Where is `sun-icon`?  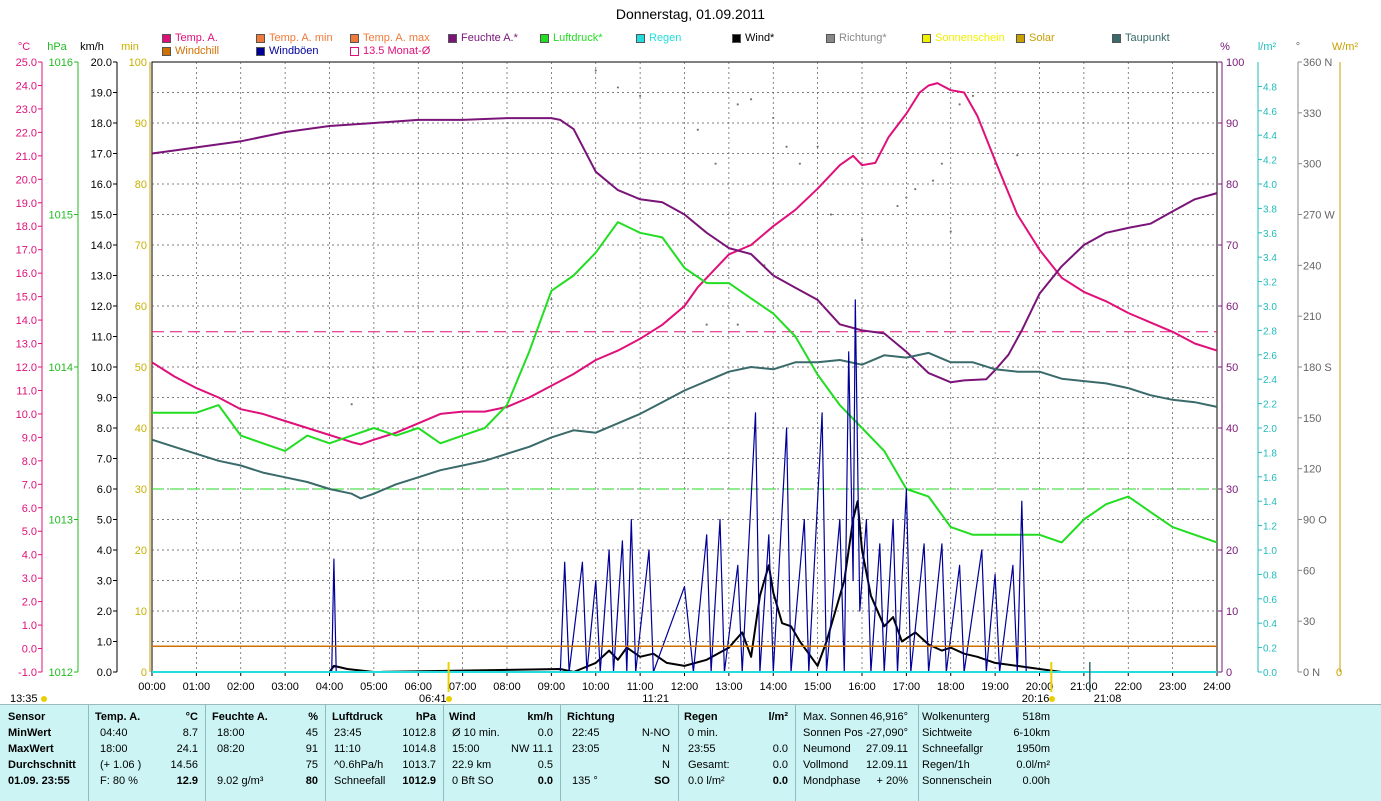 sun-icon is located at coordinates (1052, 699).